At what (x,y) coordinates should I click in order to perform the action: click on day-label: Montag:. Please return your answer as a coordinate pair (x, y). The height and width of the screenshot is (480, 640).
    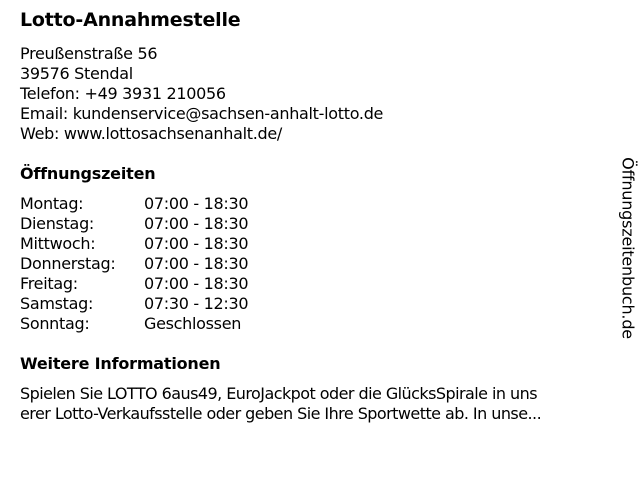
    Looking at the image, I should click on (52, 203).